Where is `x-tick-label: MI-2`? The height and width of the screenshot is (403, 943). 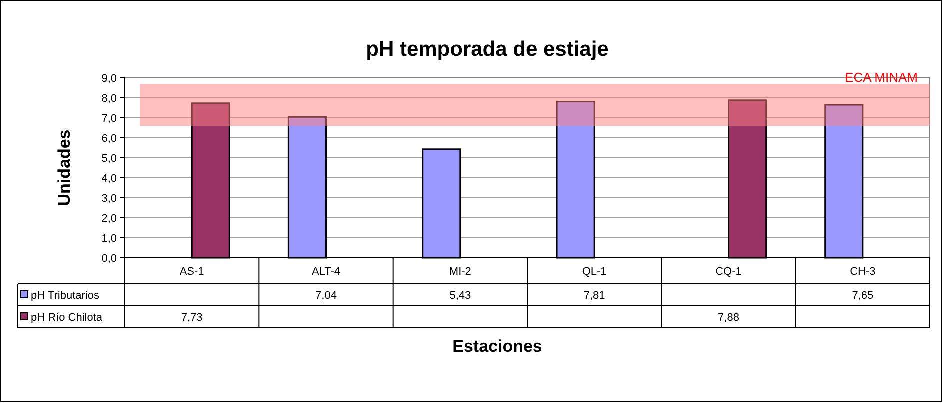 x-tick-label: MI-2 is located at coordinates (460, 272).